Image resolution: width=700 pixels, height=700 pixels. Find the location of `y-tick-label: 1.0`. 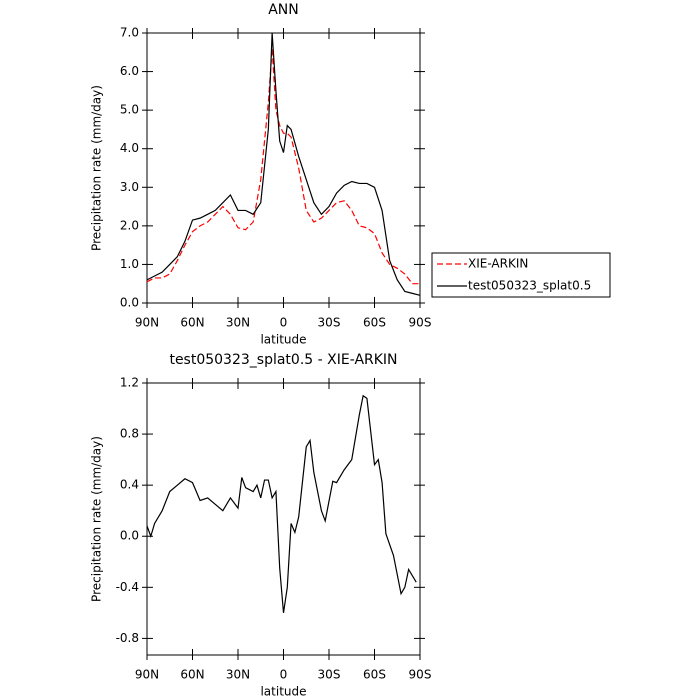

y-tick-label: 1.0 is located at coordinates (129, 264).